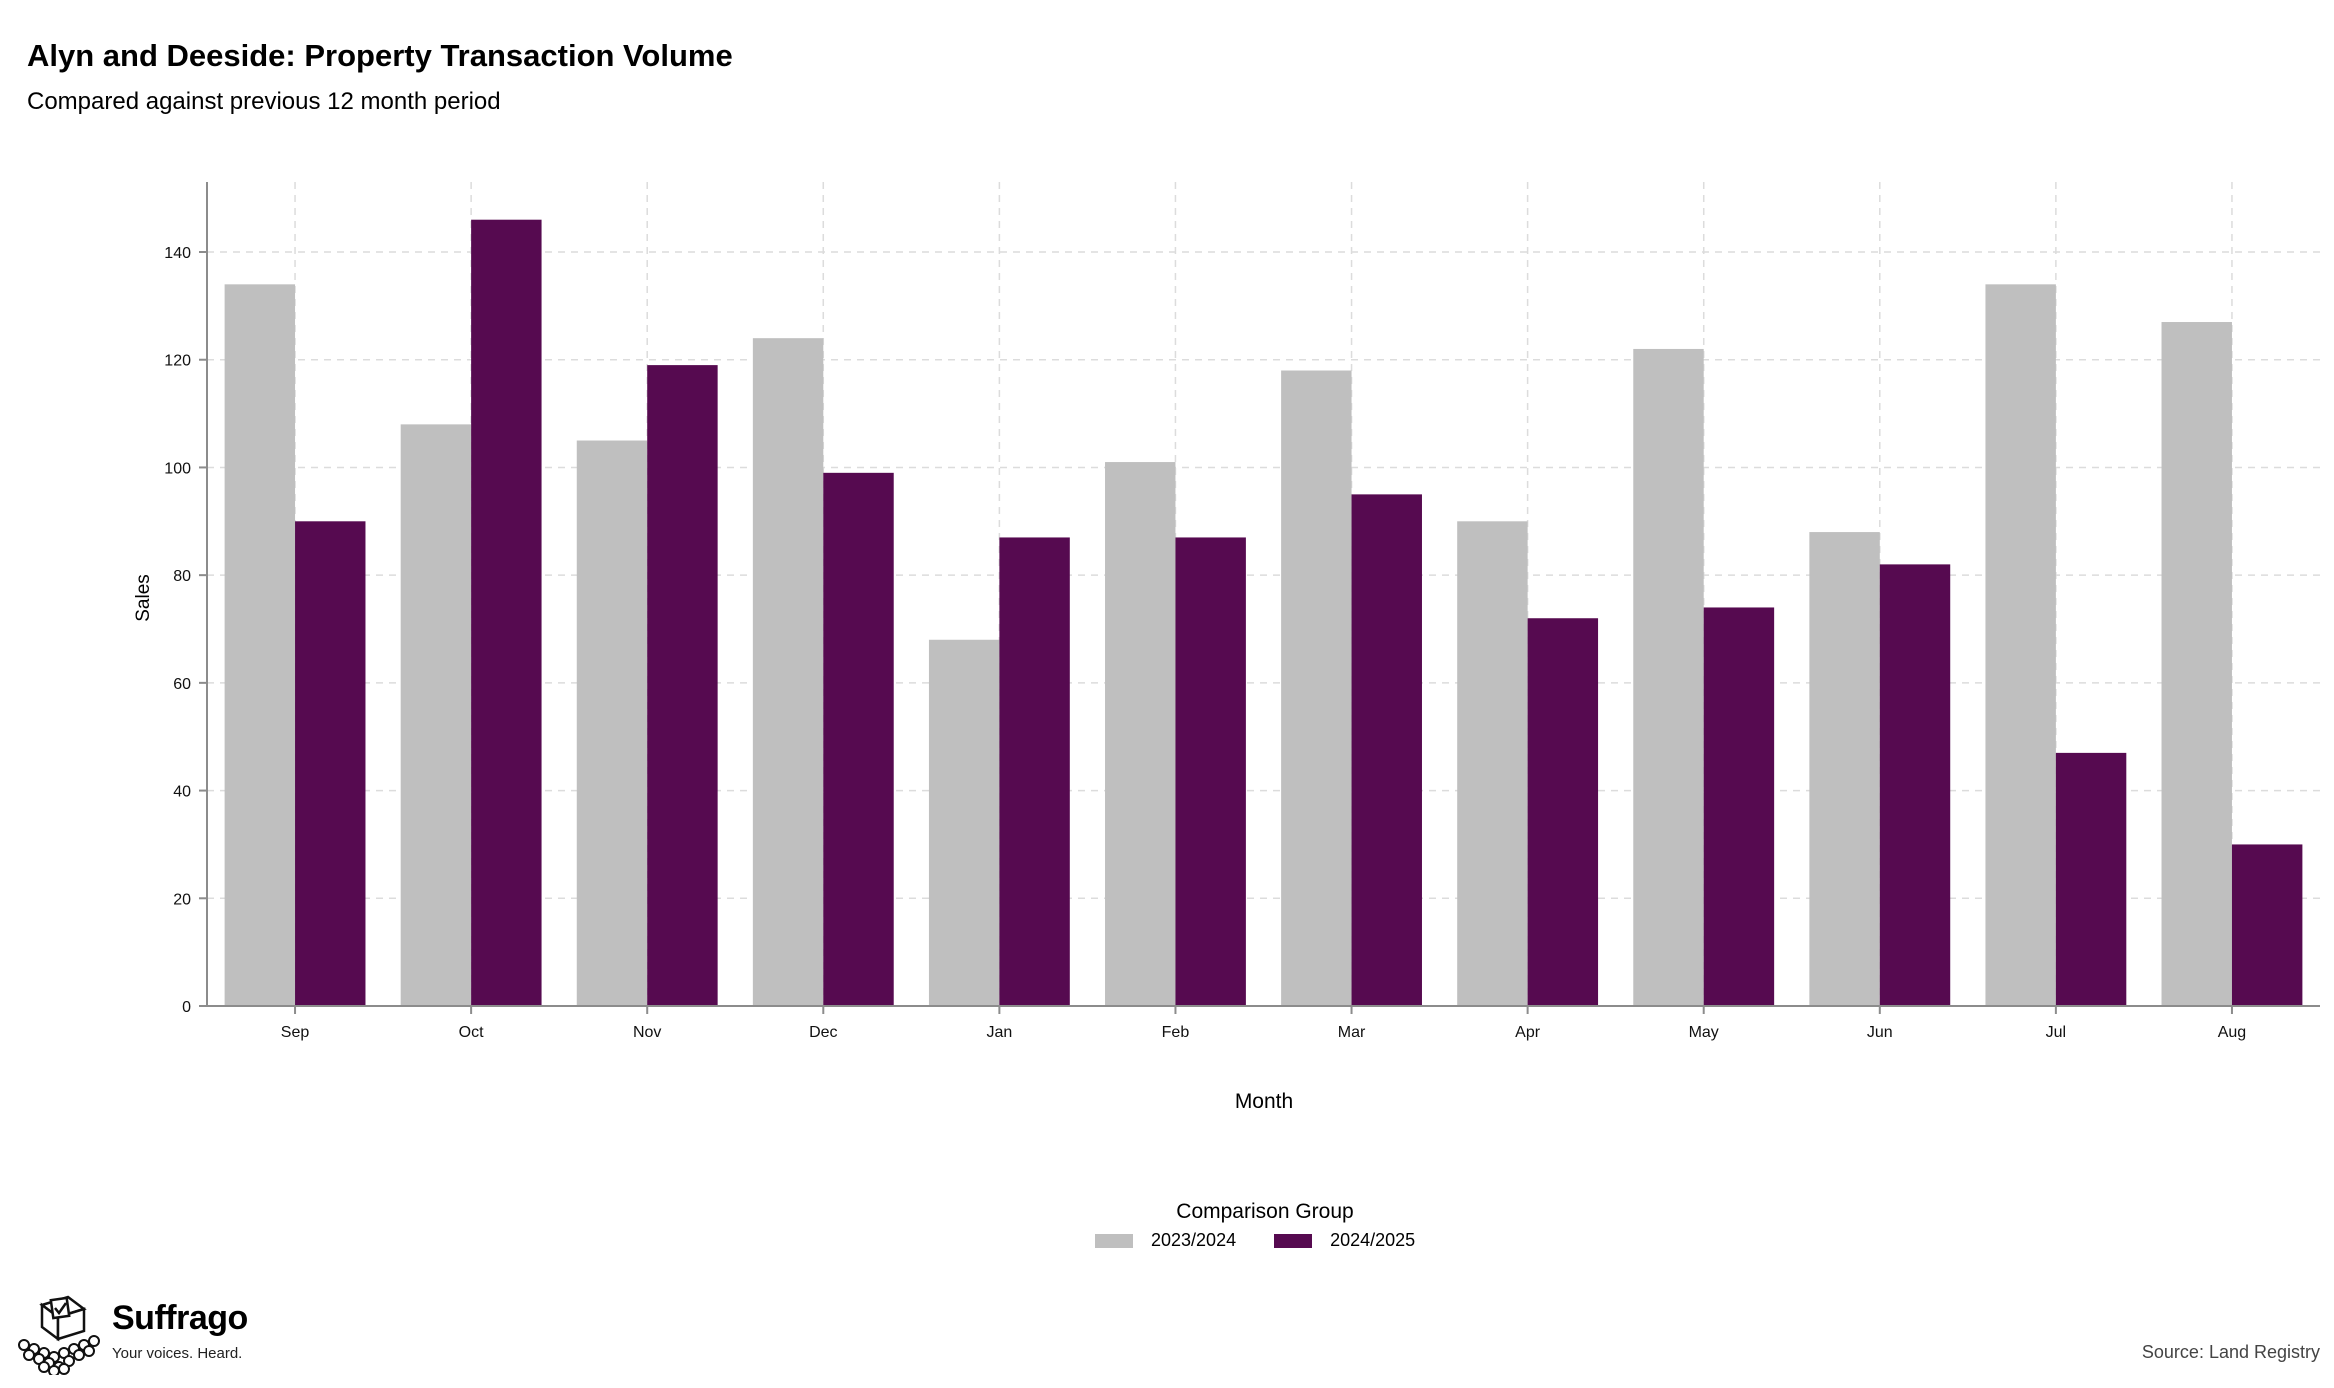 The height and width of the screenshot is (1388, 2334). What do you see at coordinates (143, 598) in the screenshot?
I see `y-axis-label: Sales` at bounding box center [143, 598].